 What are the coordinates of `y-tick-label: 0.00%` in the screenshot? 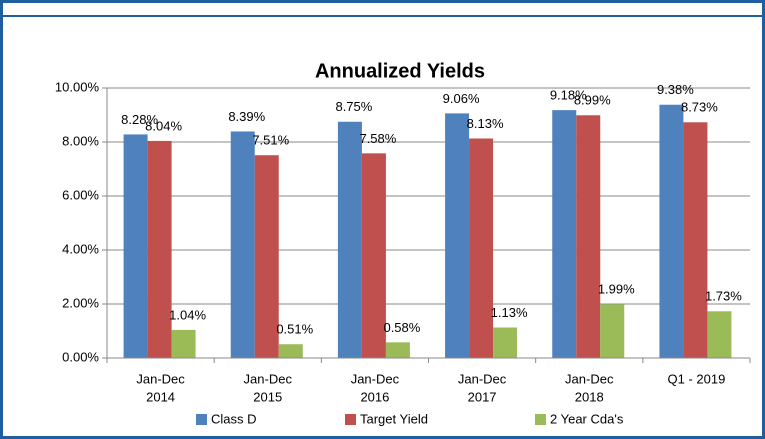 It's located at (80, 356).